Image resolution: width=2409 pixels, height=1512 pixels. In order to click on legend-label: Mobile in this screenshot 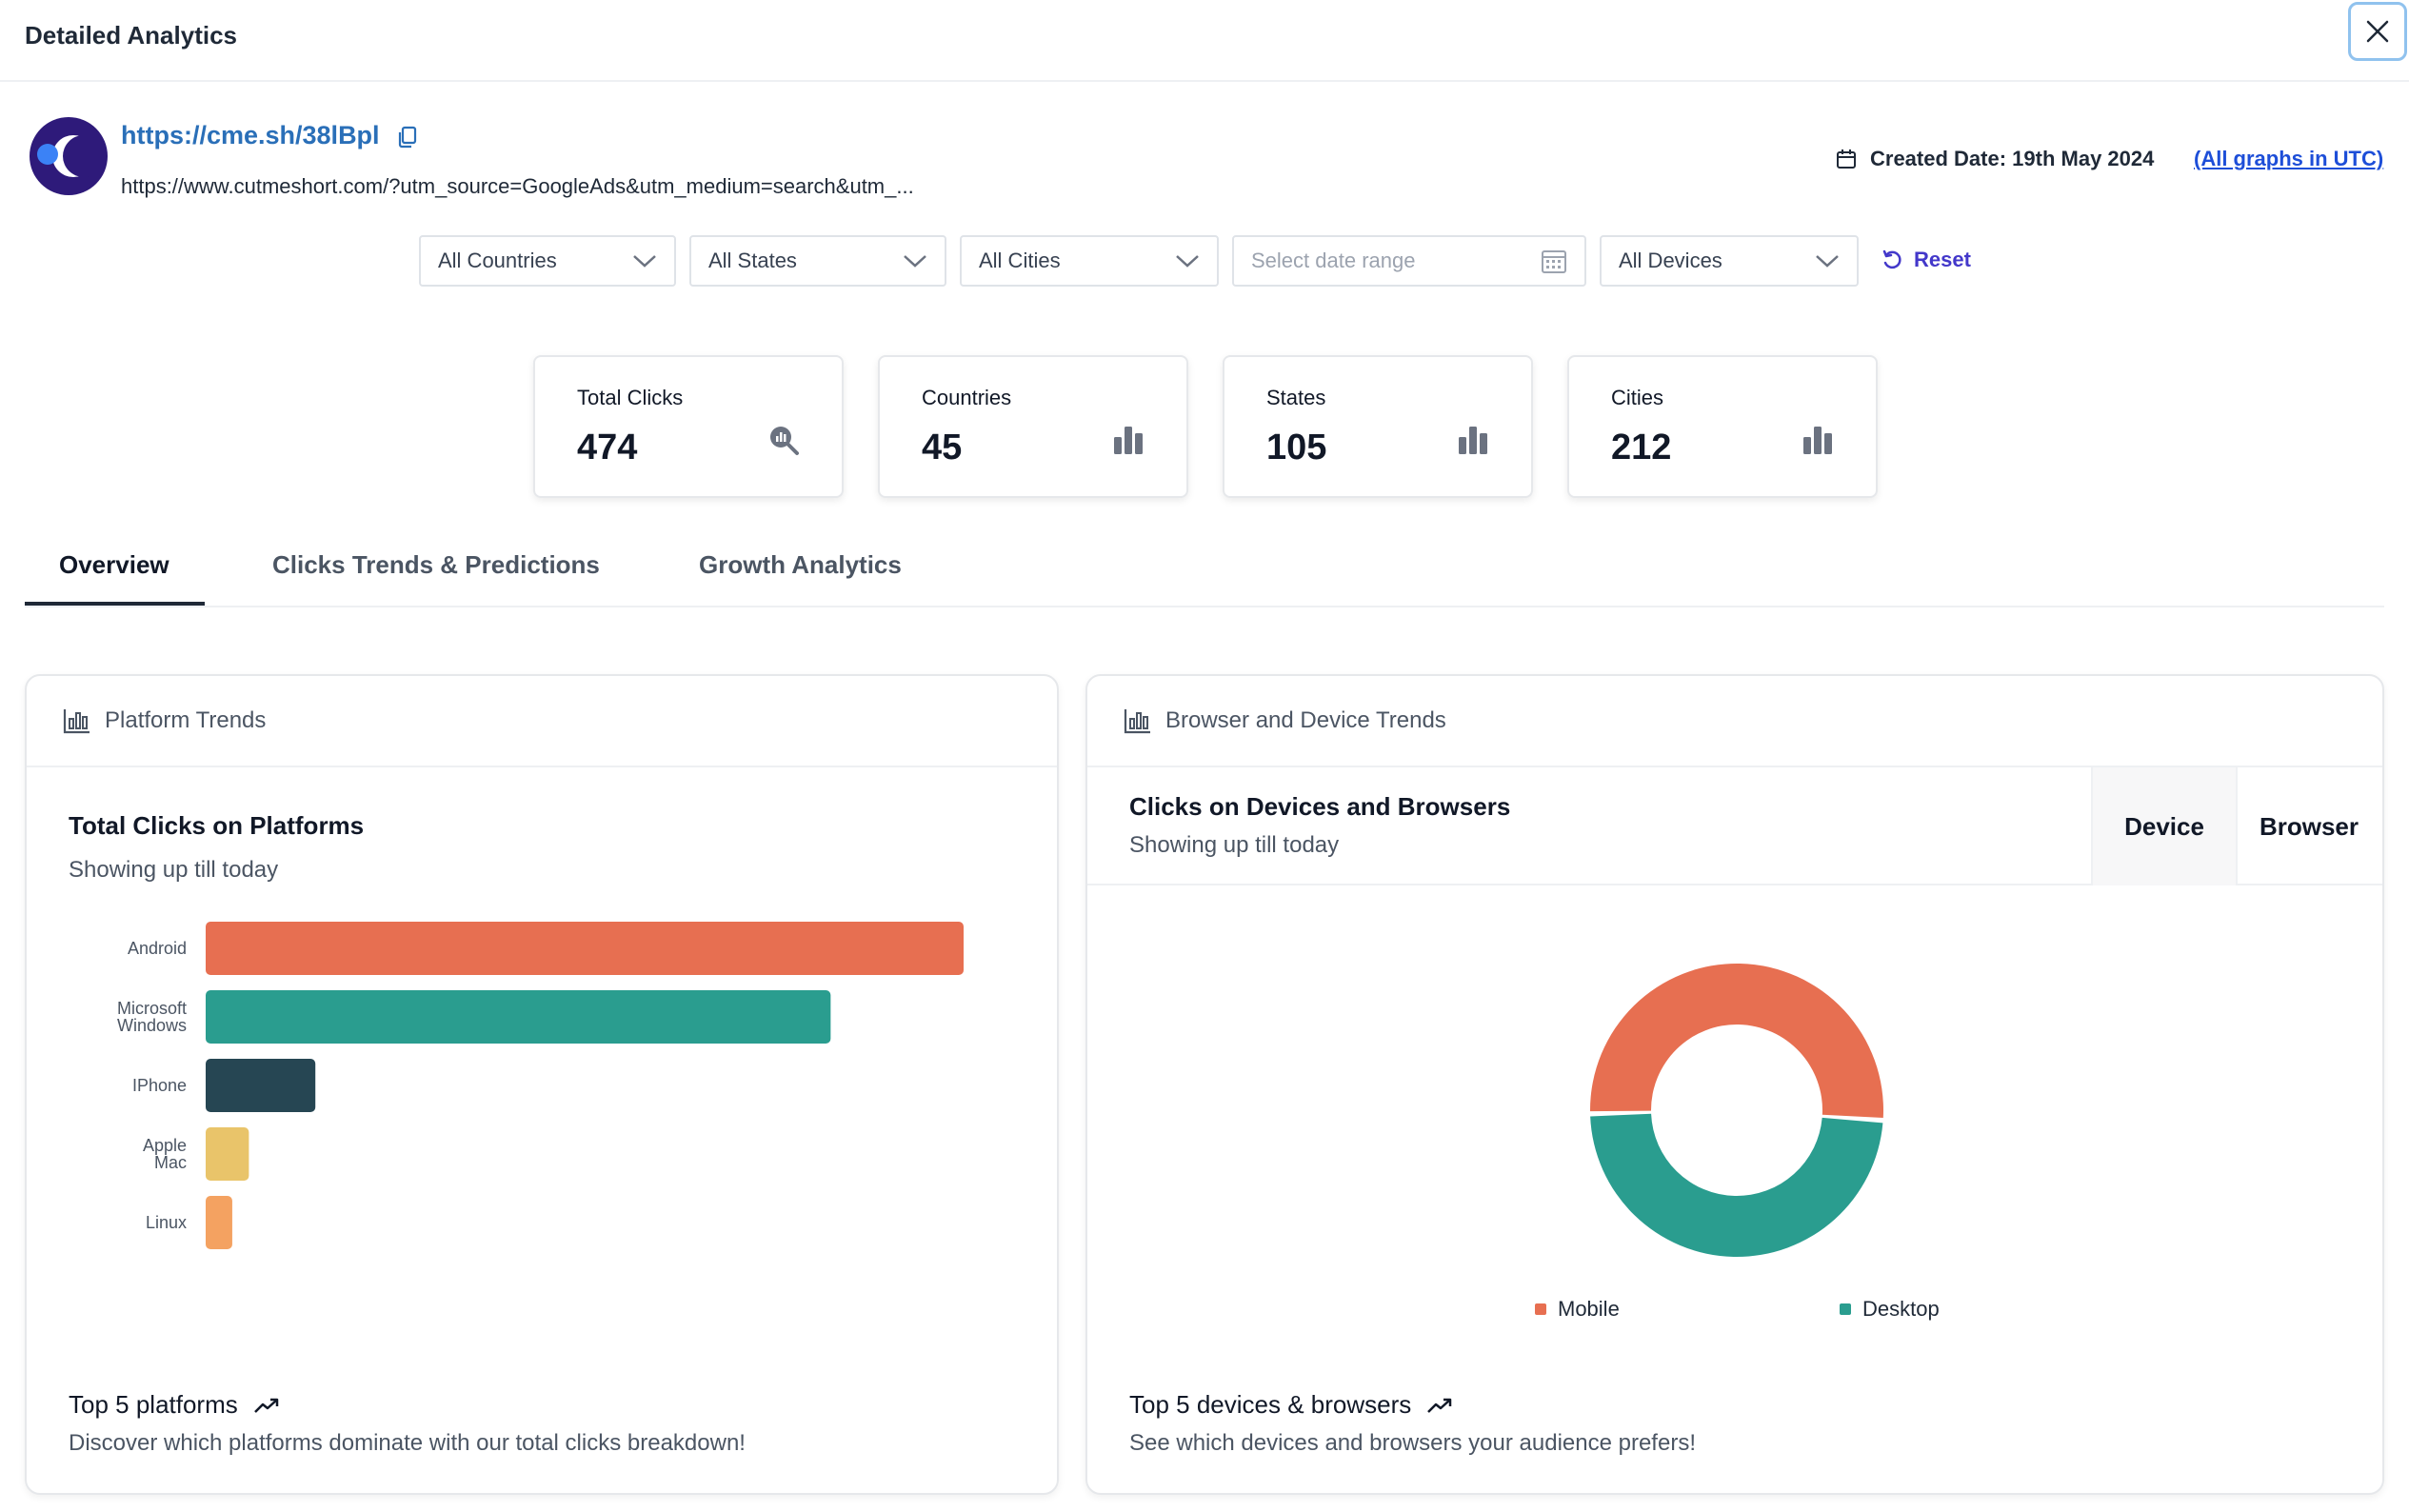, I will do `click(1589, 1309)`.